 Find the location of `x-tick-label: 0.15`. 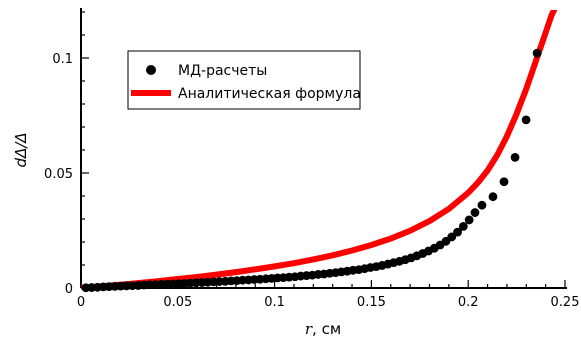

x-tick-label: 0.15 is located at coordinates (371, 302).